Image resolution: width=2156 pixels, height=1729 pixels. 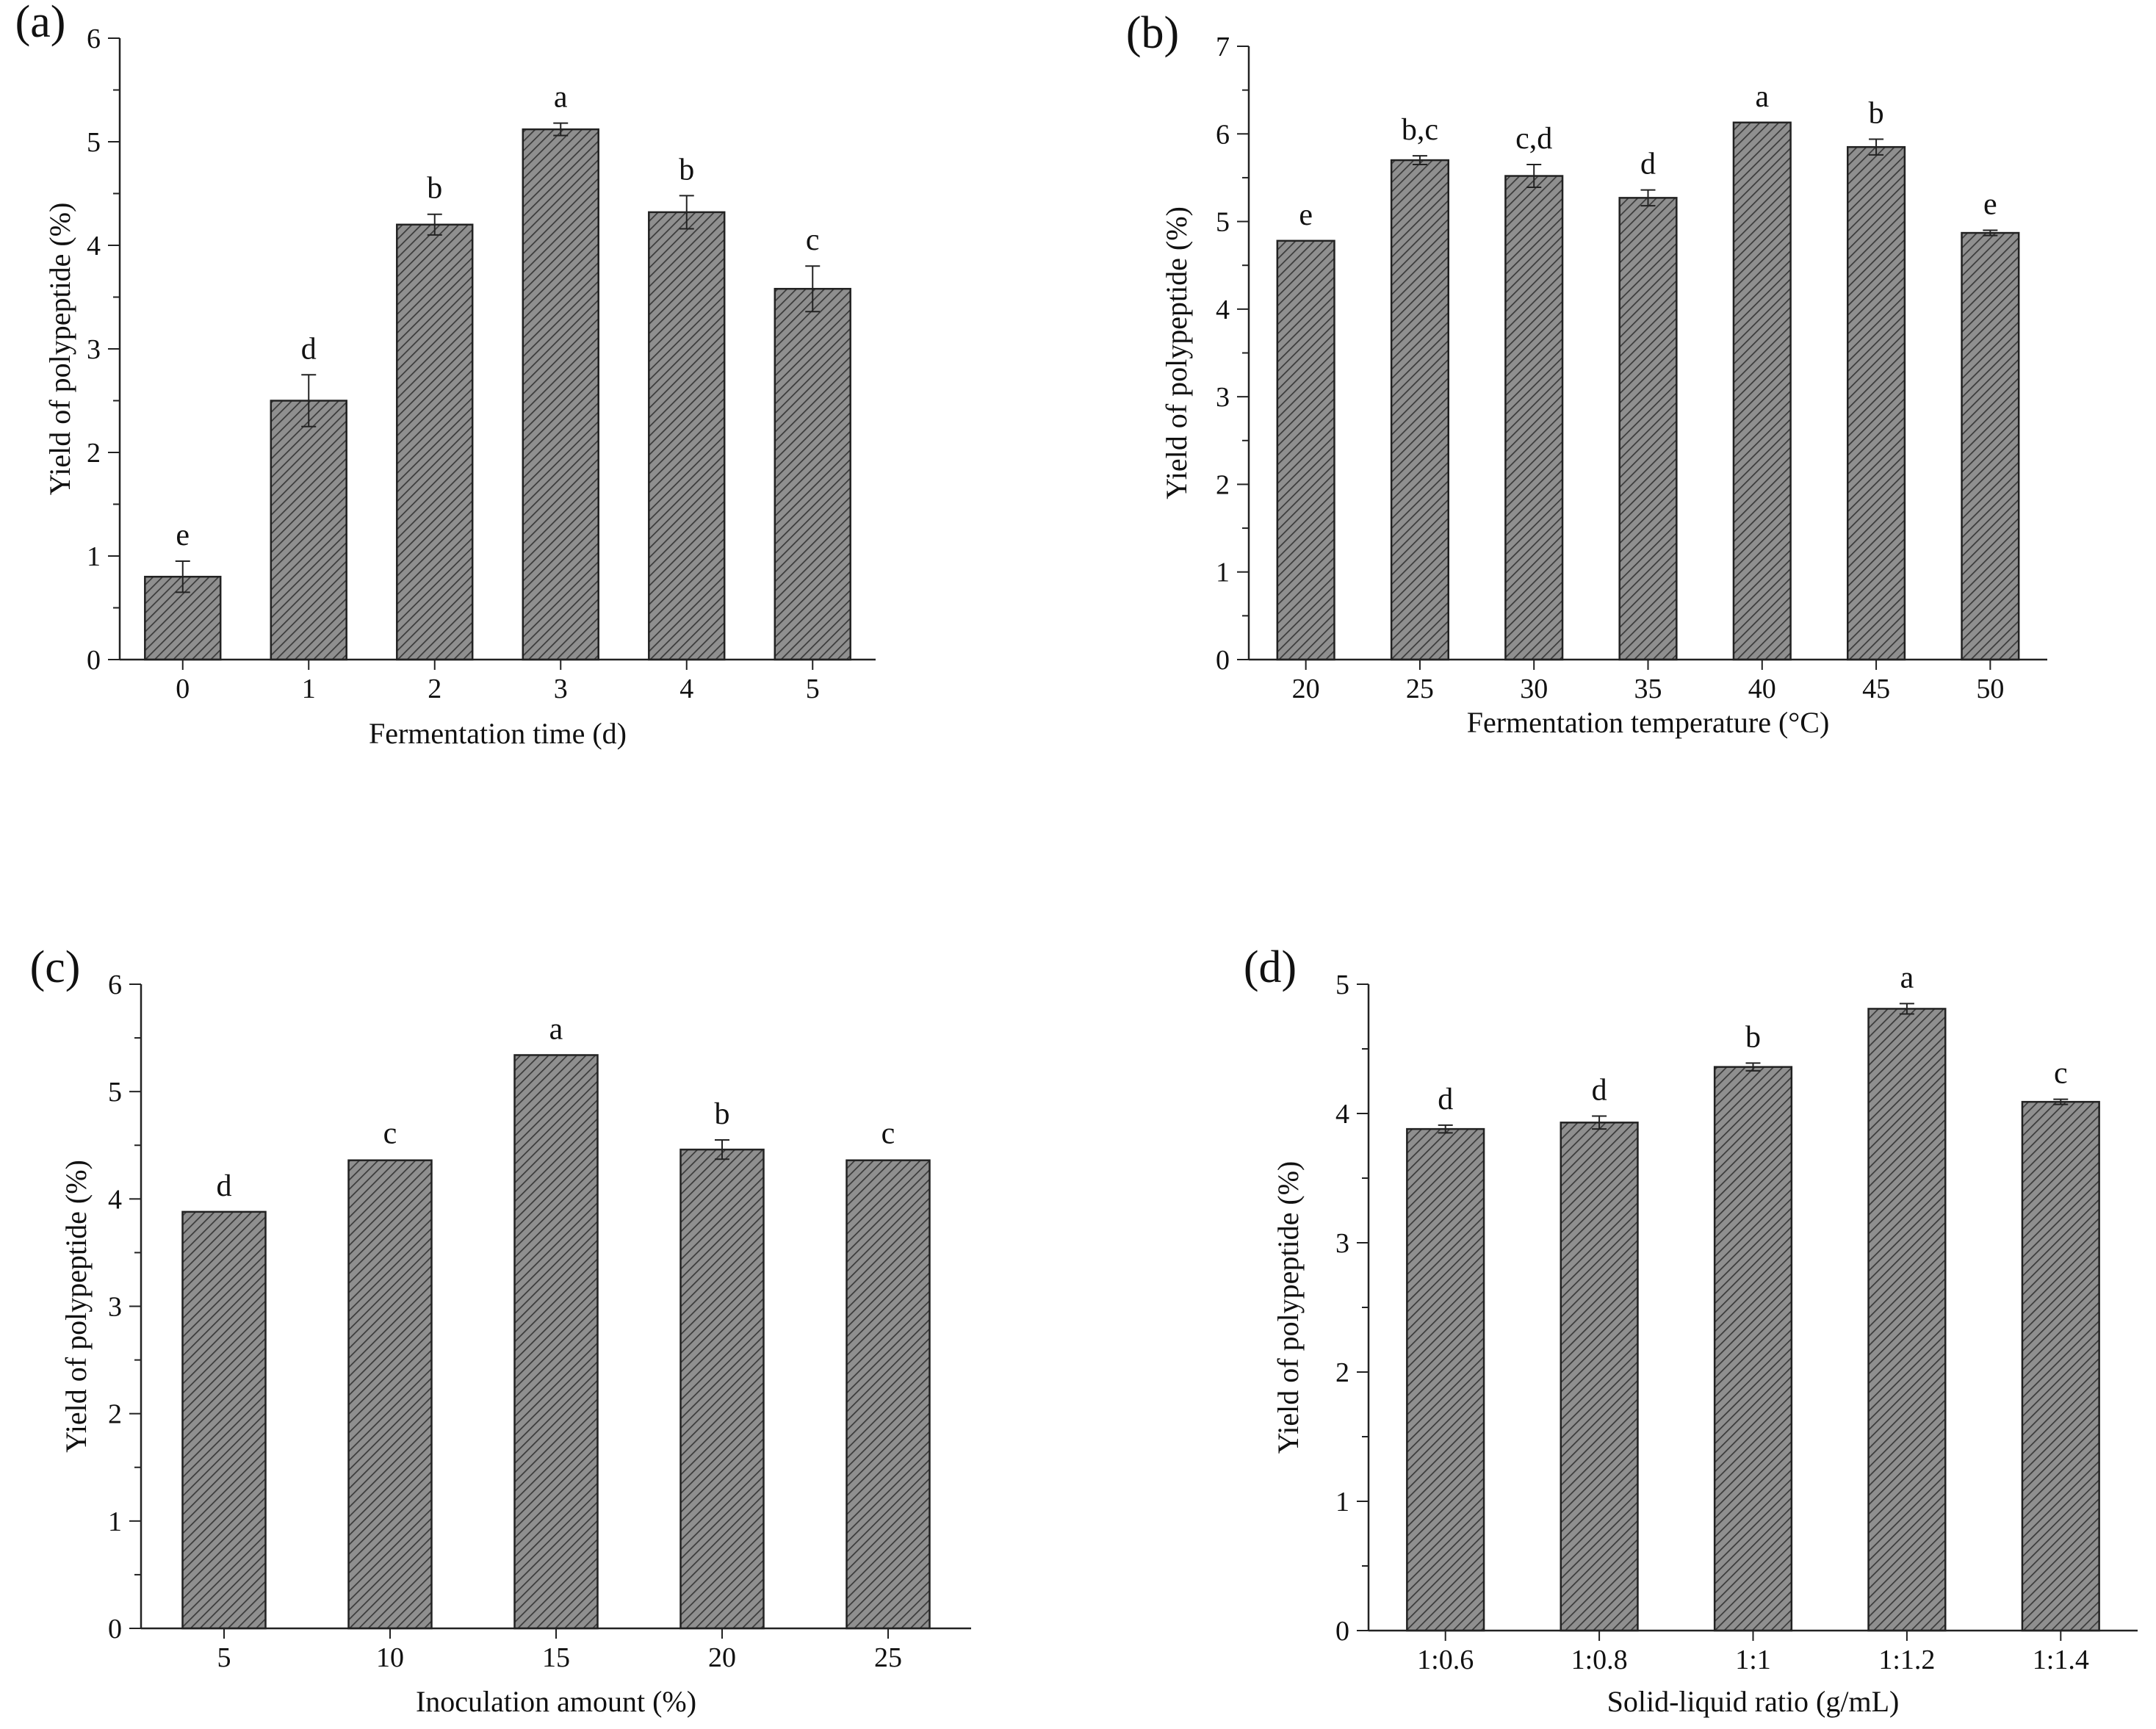 What do you see at coordinates (1270, 967) in the screenshot?
I see `panel-label-d: (d)` at bounding box center [1270, 967].